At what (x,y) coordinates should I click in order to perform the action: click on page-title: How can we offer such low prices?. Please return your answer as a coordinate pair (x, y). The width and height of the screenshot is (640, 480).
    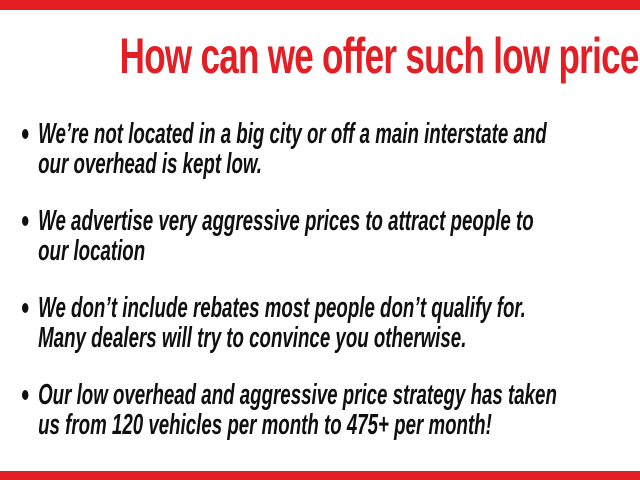
    Looking at the image, I should click on (379, 56).